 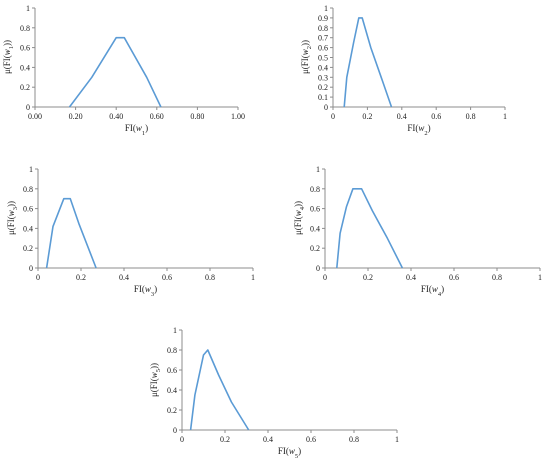 I want to click on y-tick-label: 0.9, so click(x=323, y=18).